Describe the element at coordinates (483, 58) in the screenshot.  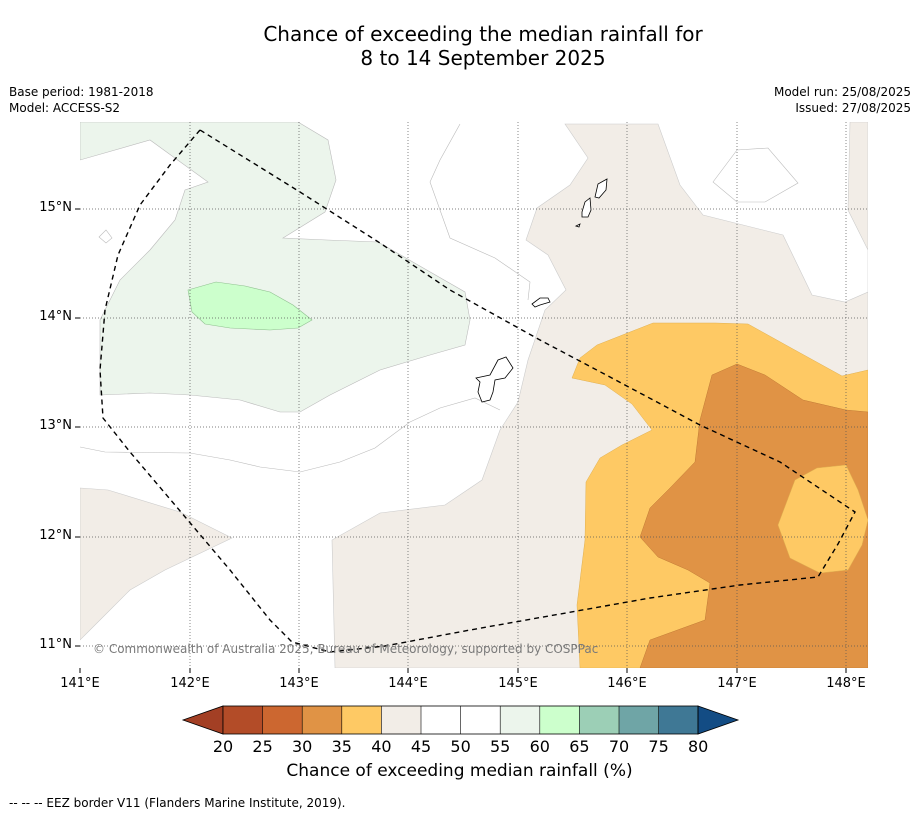
I see `title-line-2: 8 to 14 September 2025` at that location.